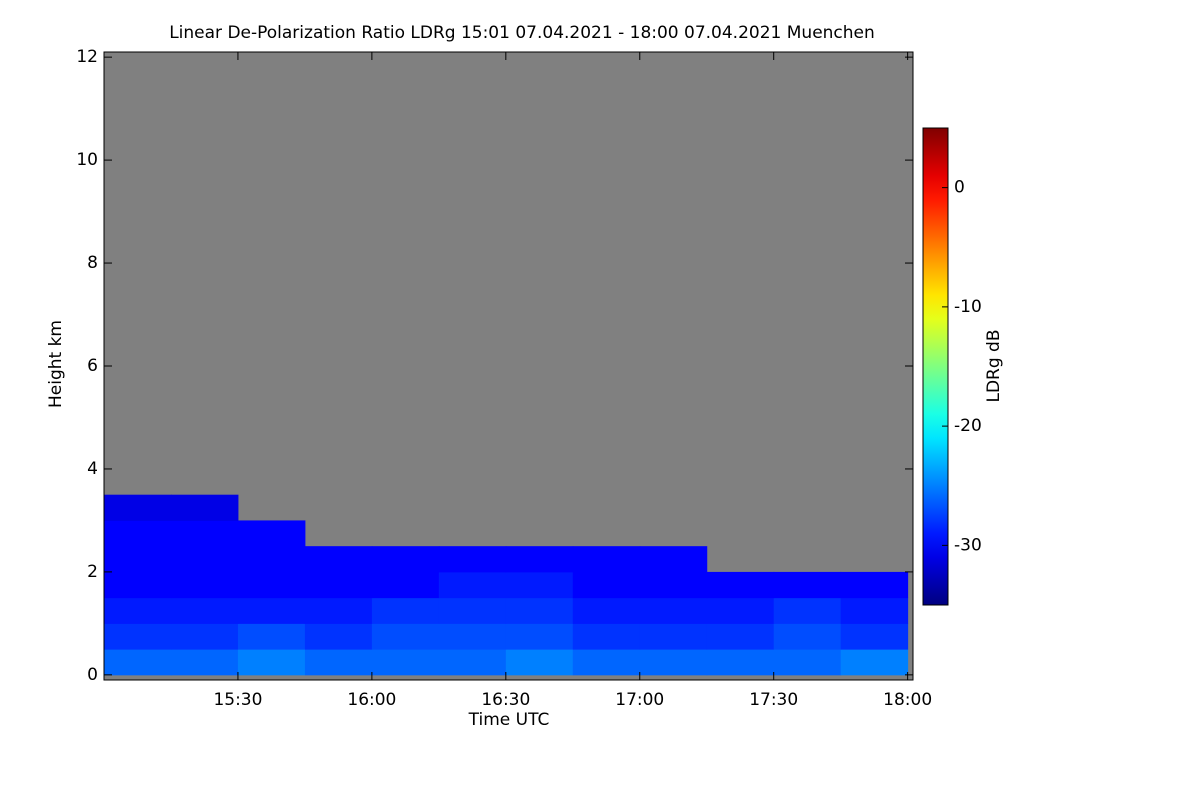 The image size is (1200, 800). What do you see at coordinates (92, 366) in the screenshot?
I see `y-tick-label: 6` at bounding box center [92, 366].